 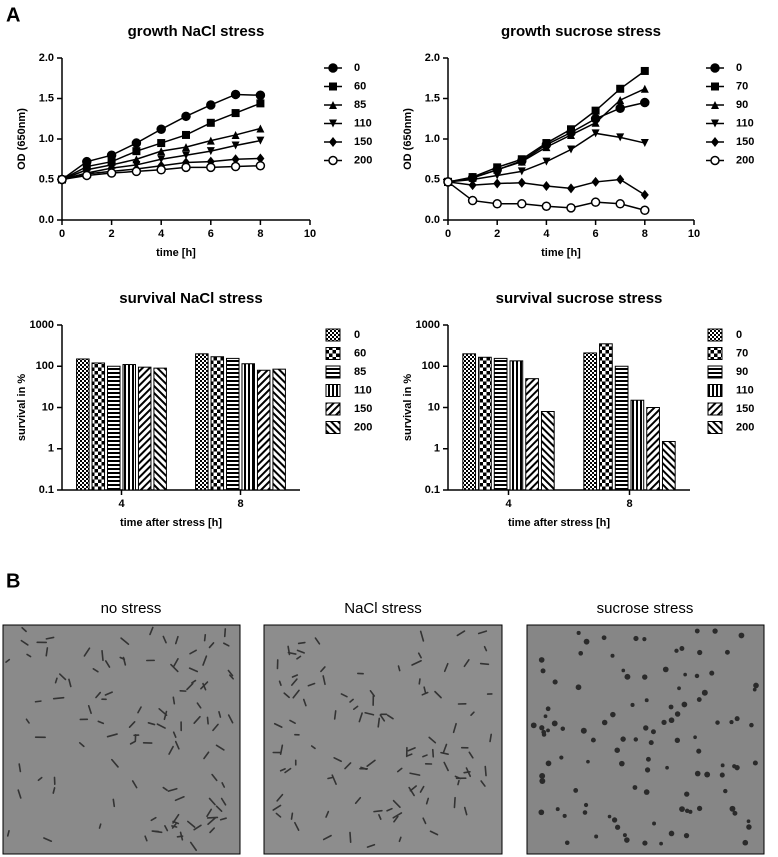 I want to click on micrograph, so click(x=383, y=739).